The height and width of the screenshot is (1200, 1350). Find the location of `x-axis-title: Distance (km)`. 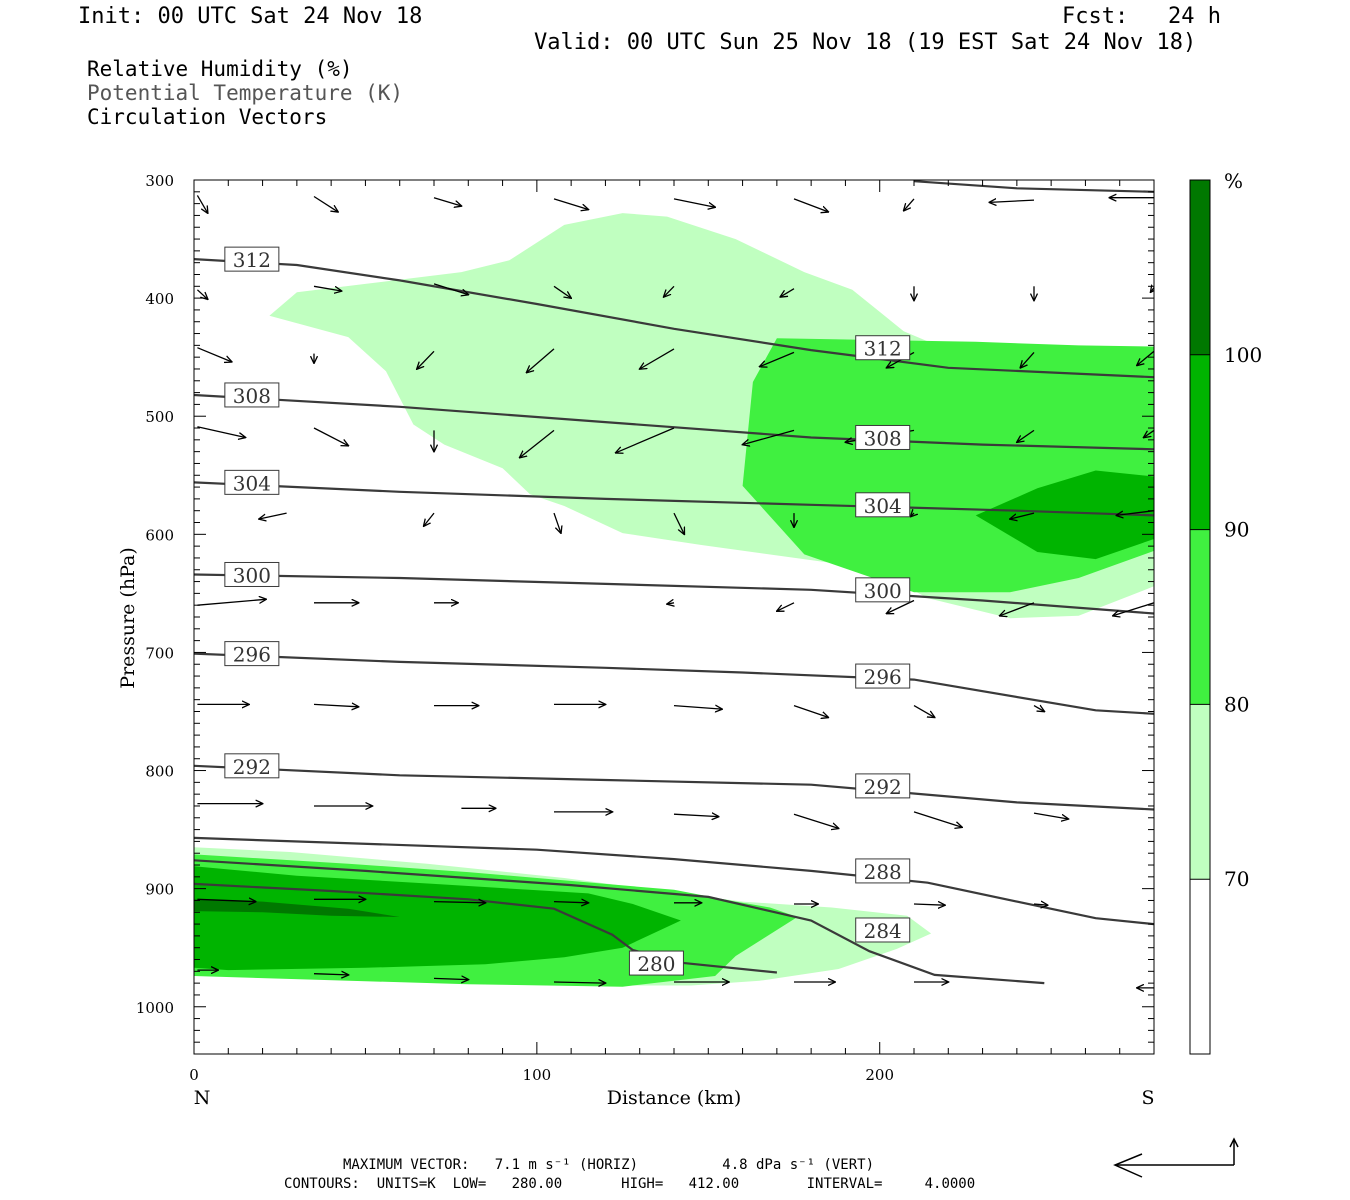

x-axis-title: Distance (km) is located at coordinates (674, 1098).